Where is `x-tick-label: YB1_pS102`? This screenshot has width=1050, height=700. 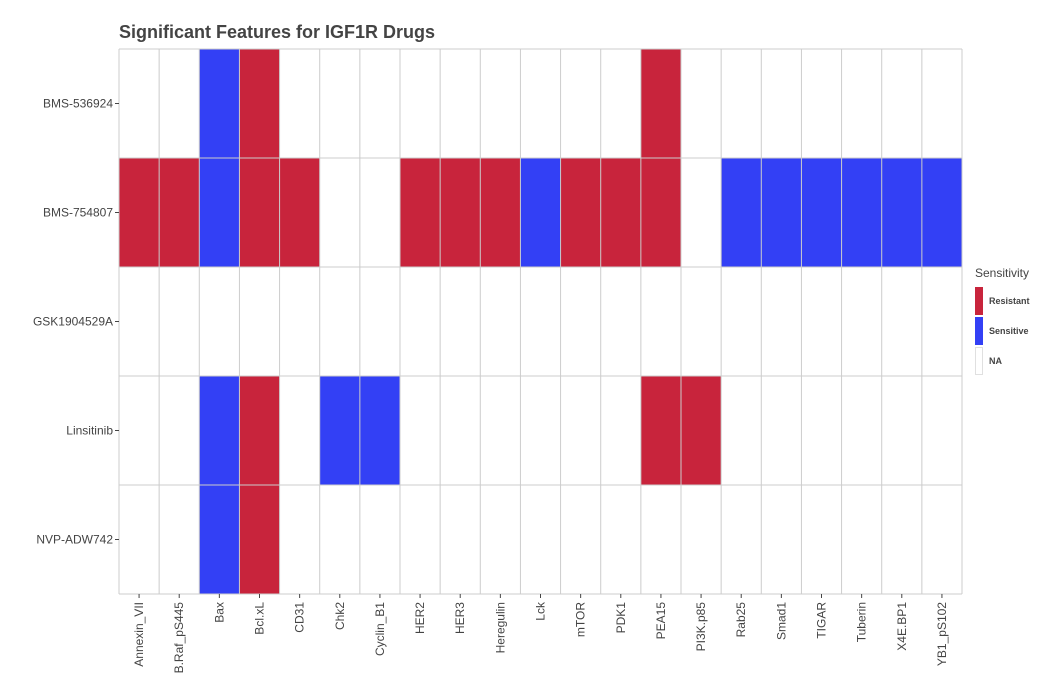 x-tick-label: YB1_pS102 is located at coordinates (942, 634).